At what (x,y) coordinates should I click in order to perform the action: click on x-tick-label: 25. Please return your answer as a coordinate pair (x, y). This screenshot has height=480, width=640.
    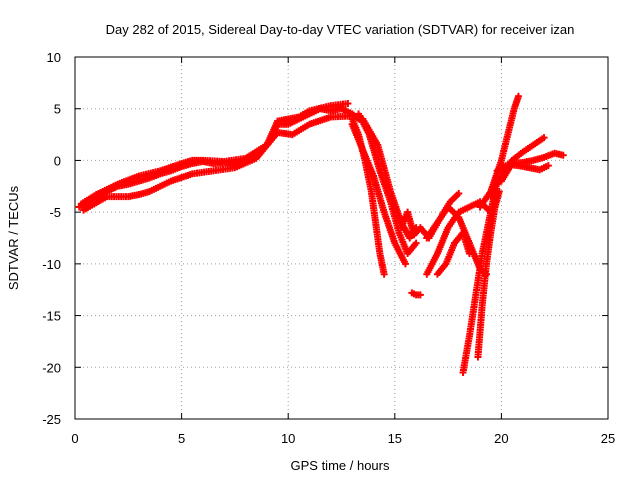
    Looking at the image, I should click on (608, 438).